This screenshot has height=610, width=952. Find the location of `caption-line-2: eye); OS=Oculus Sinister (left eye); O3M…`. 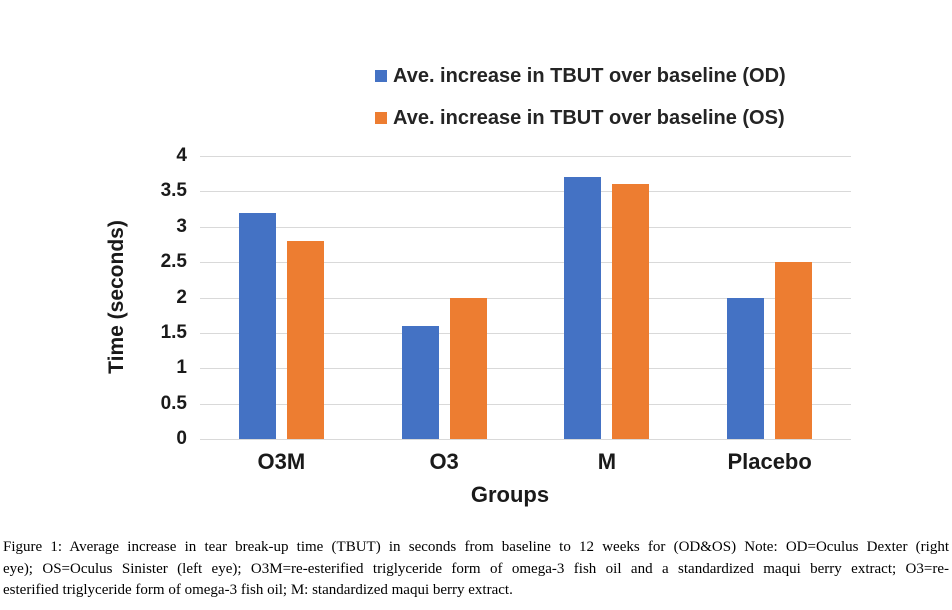

caption-line-2: eye); OS=Oculus Sinister (left eye); O3M… is located at coordinates (476, 568).